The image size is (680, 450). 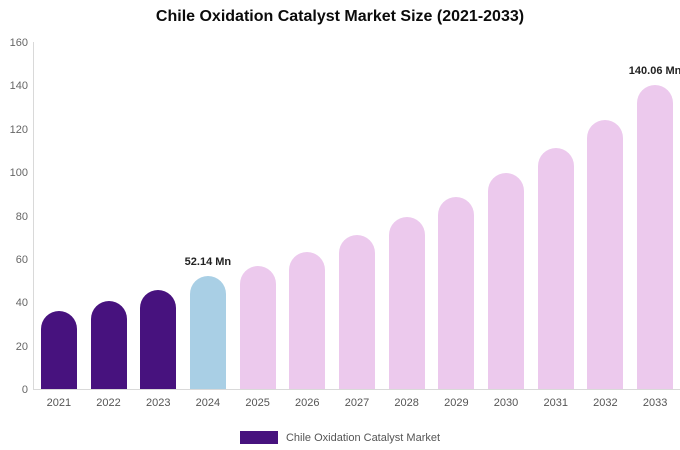 What do you see at coordinates (208, 403) in the screenshot?
I see `x-tick-label: 2024` at bounding box center [208, 403].